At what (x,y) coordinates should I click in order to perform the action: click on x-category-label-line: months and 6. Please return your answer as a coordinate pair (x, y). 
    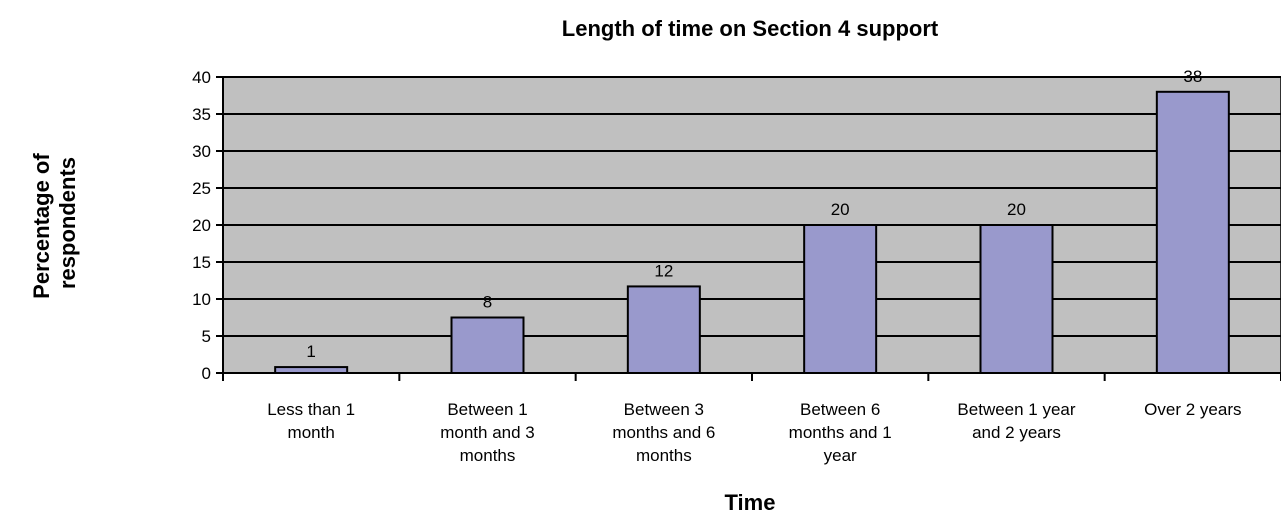
    Looking at the image, I should click on (663, 432).